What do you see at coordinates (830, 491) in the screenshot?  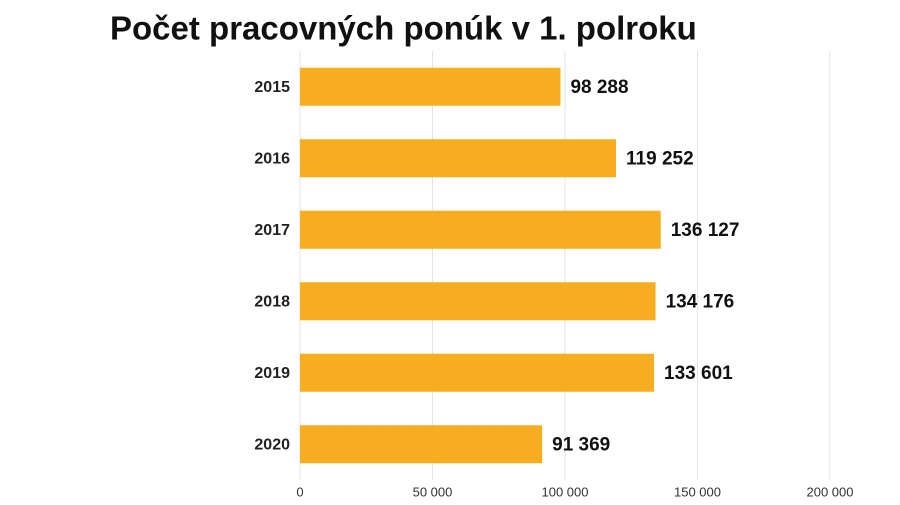 I see `x-tick-label: 200 000` at bounding box center [830, 491].